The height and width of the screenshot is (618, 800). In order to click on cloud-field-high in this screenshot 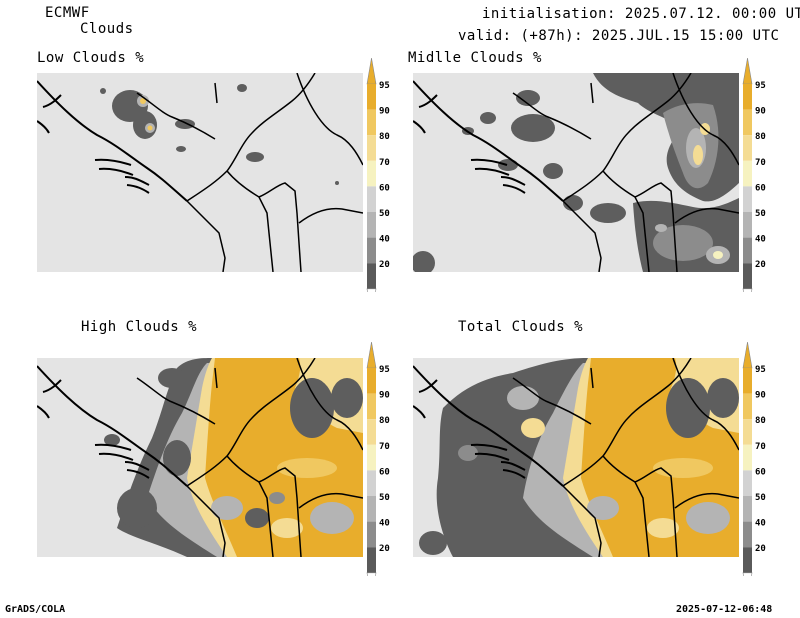, I will do `click(233, 457)`.